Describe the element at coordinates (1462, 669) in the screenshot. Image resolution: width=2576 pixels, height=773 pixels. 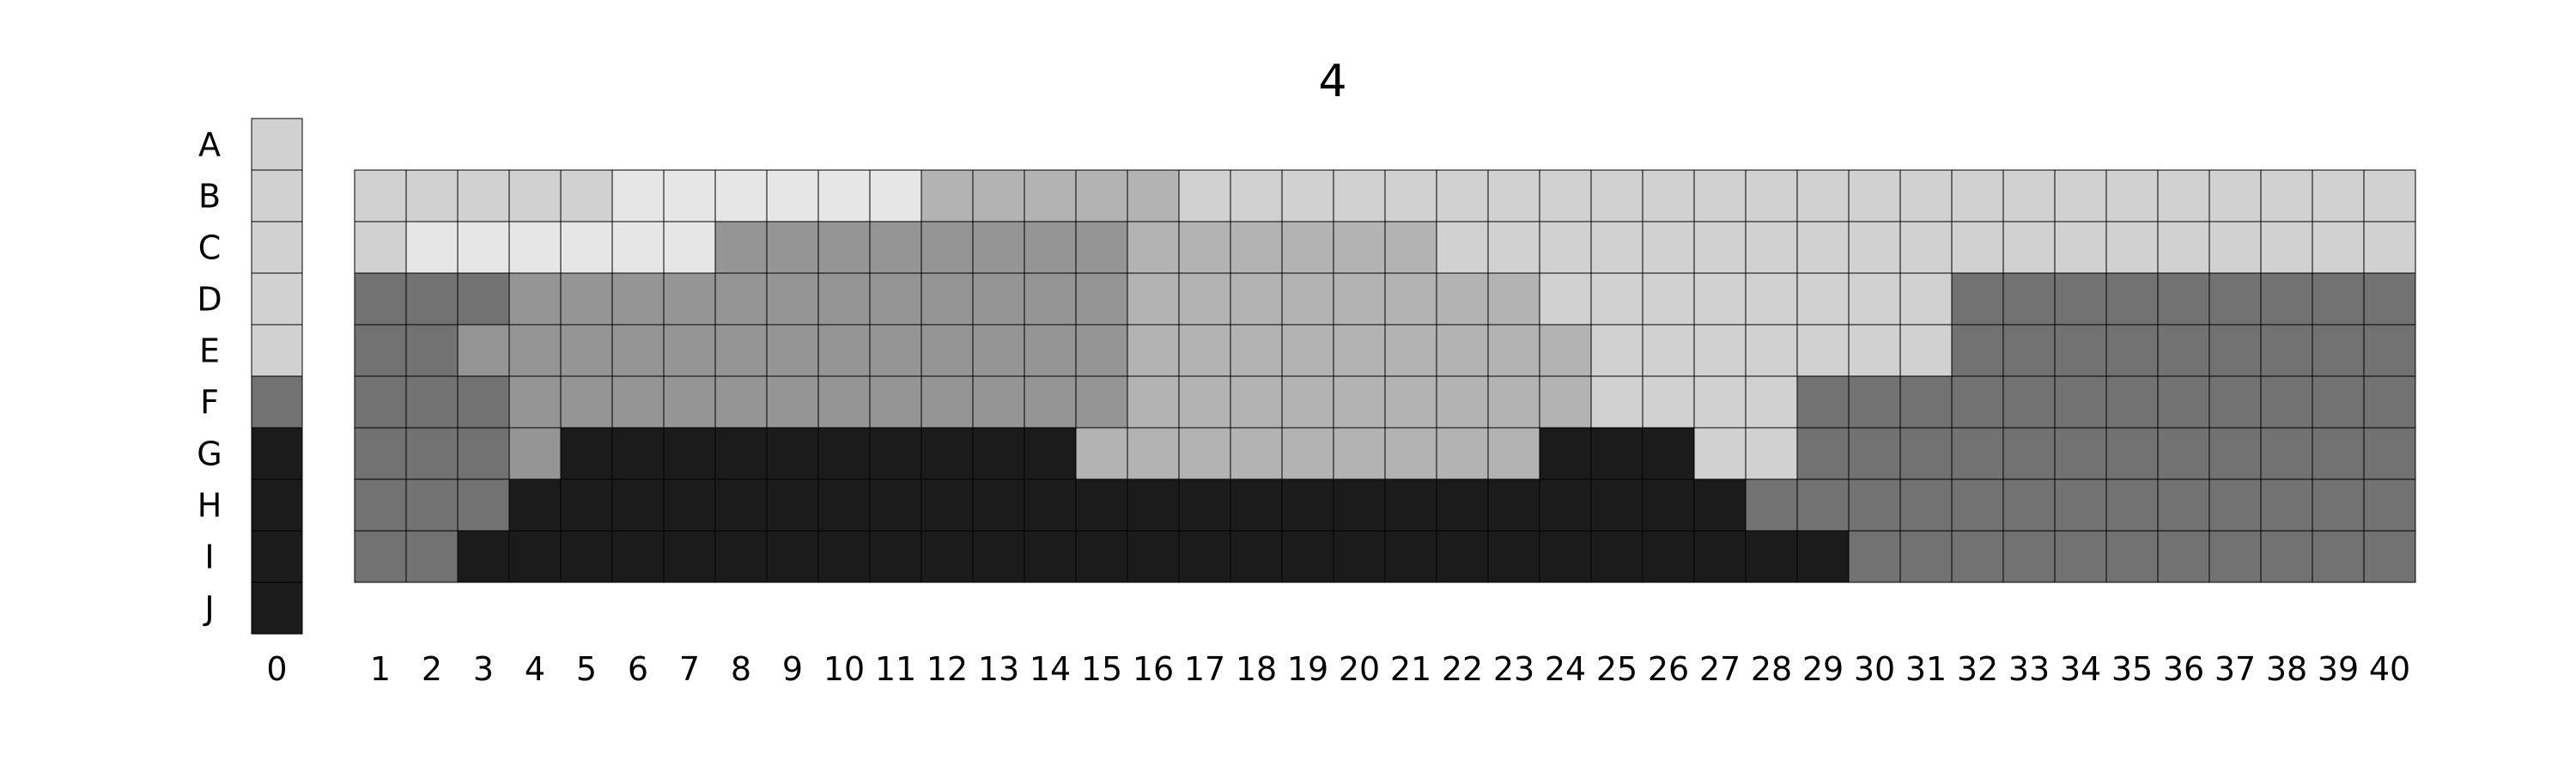
I see `column-label-22: 22` at that location.